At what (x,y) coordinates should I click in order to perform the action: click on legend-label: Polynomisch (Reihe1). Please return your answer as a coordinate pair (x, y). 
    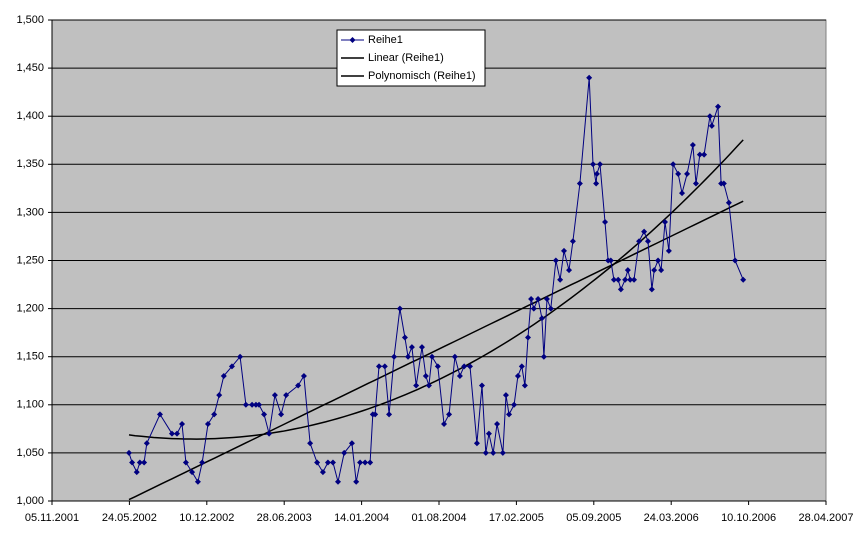
    Looking at the image, I should click on (422, 76).